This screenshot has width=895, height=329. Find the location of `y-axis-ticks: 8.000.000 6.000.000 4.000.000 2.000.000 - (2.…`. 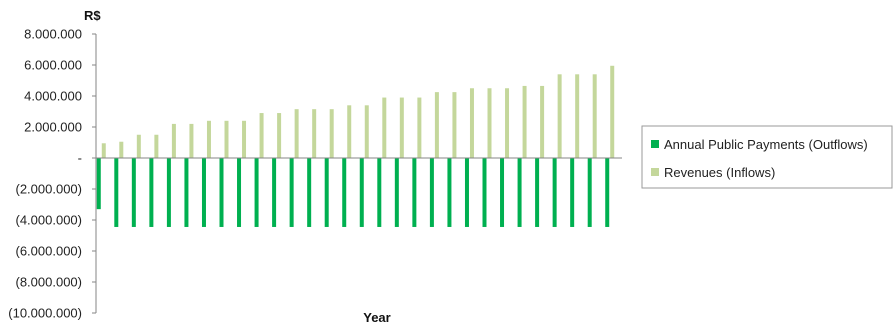

y-axis-ticks: 8.000.000 6.000.000 4.000.000 2.000.000 - (2.… is located at coordinates (52, 174).